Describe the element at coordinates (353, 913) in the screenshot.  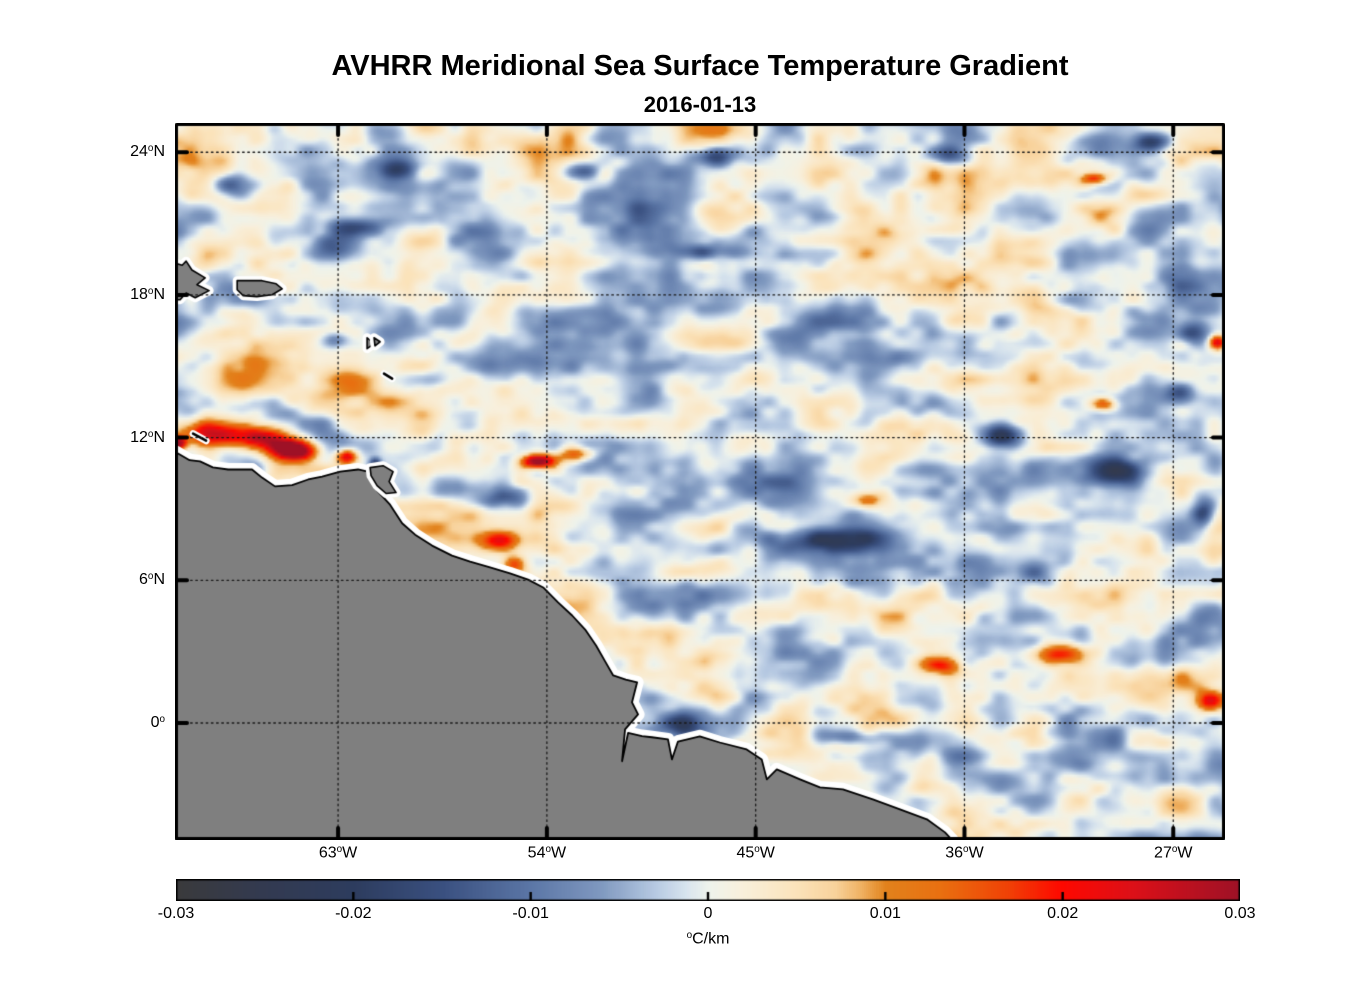
I see `colorbar-tick-label: -0.02` at that location.